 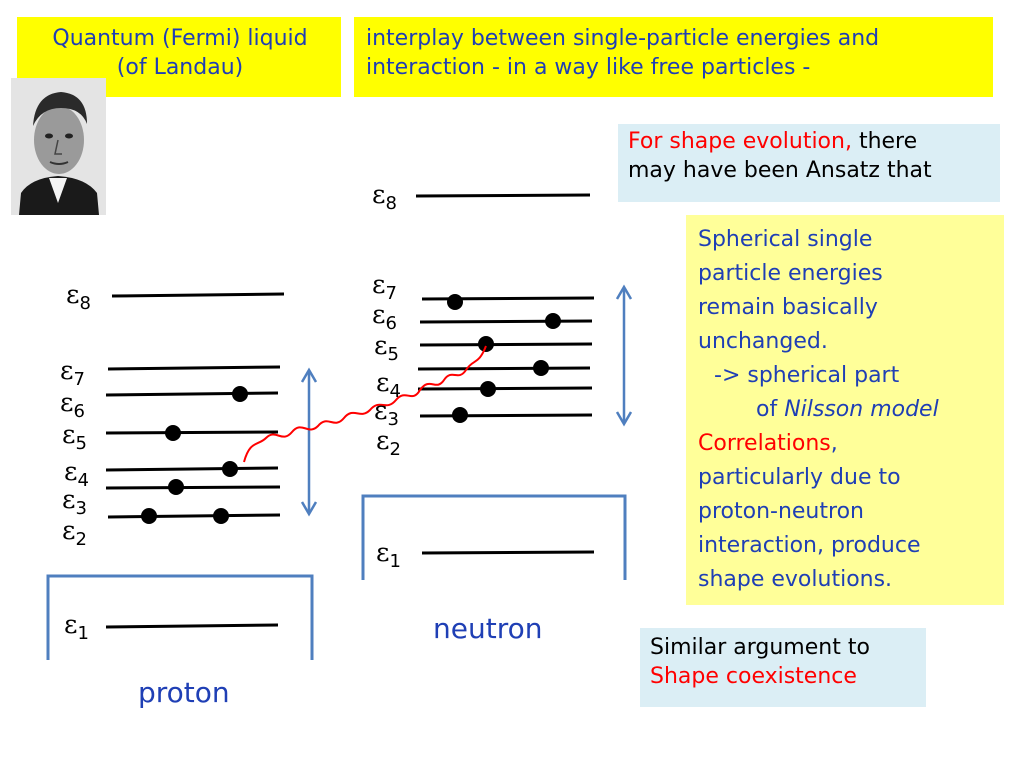 I want to click on proton-label: proton, so click(x=184, y=692).